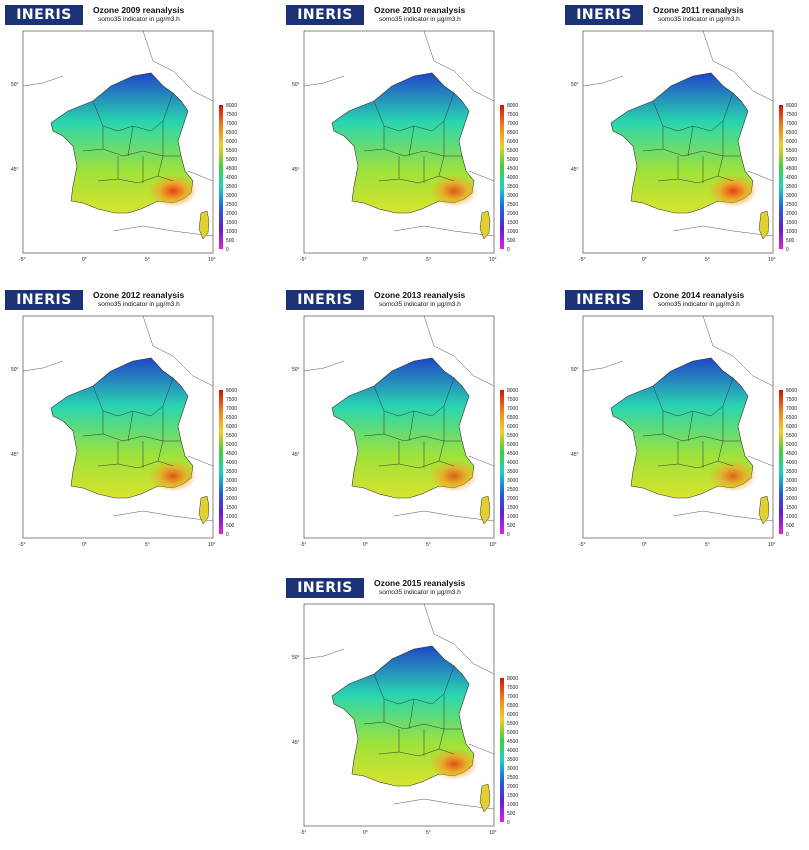 This screenshot has width=809, height=850. Describe the element at coordinates (420, 583) in the screenshot. I see `panel-title: Ozone 2015 reanalysis` at that location.